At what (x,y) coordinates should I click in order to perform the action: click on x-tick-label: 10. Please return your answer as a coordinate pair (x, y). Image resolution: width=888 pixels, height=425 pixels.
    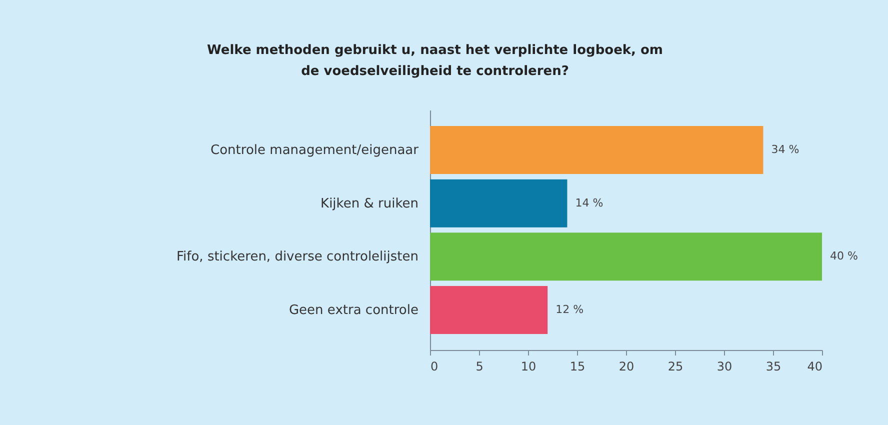
    Looking at the image, I should click on (528, 367).